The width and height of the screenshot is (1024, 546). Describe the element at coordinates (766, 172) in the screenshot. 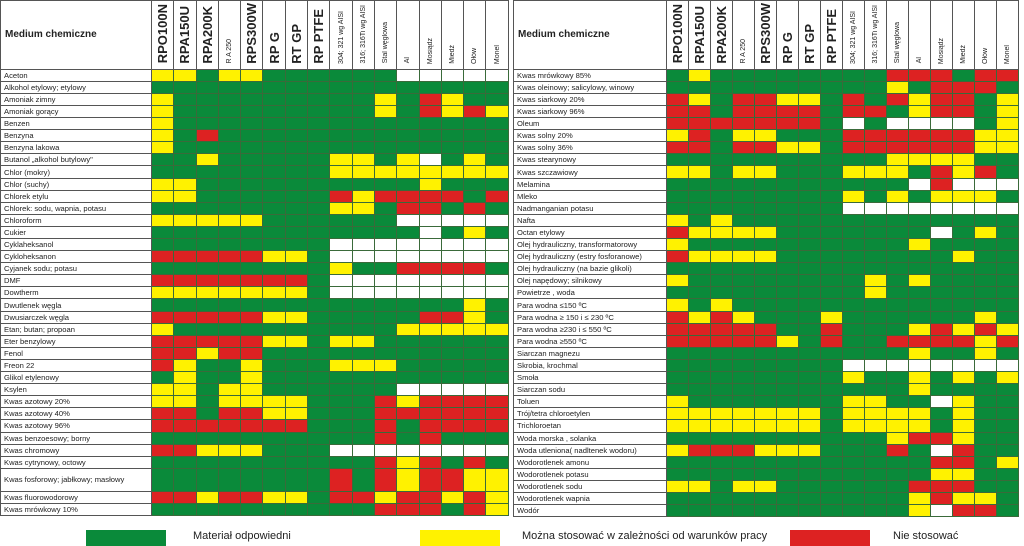

I see `table-row: Kwas szczawiowy` at that location.